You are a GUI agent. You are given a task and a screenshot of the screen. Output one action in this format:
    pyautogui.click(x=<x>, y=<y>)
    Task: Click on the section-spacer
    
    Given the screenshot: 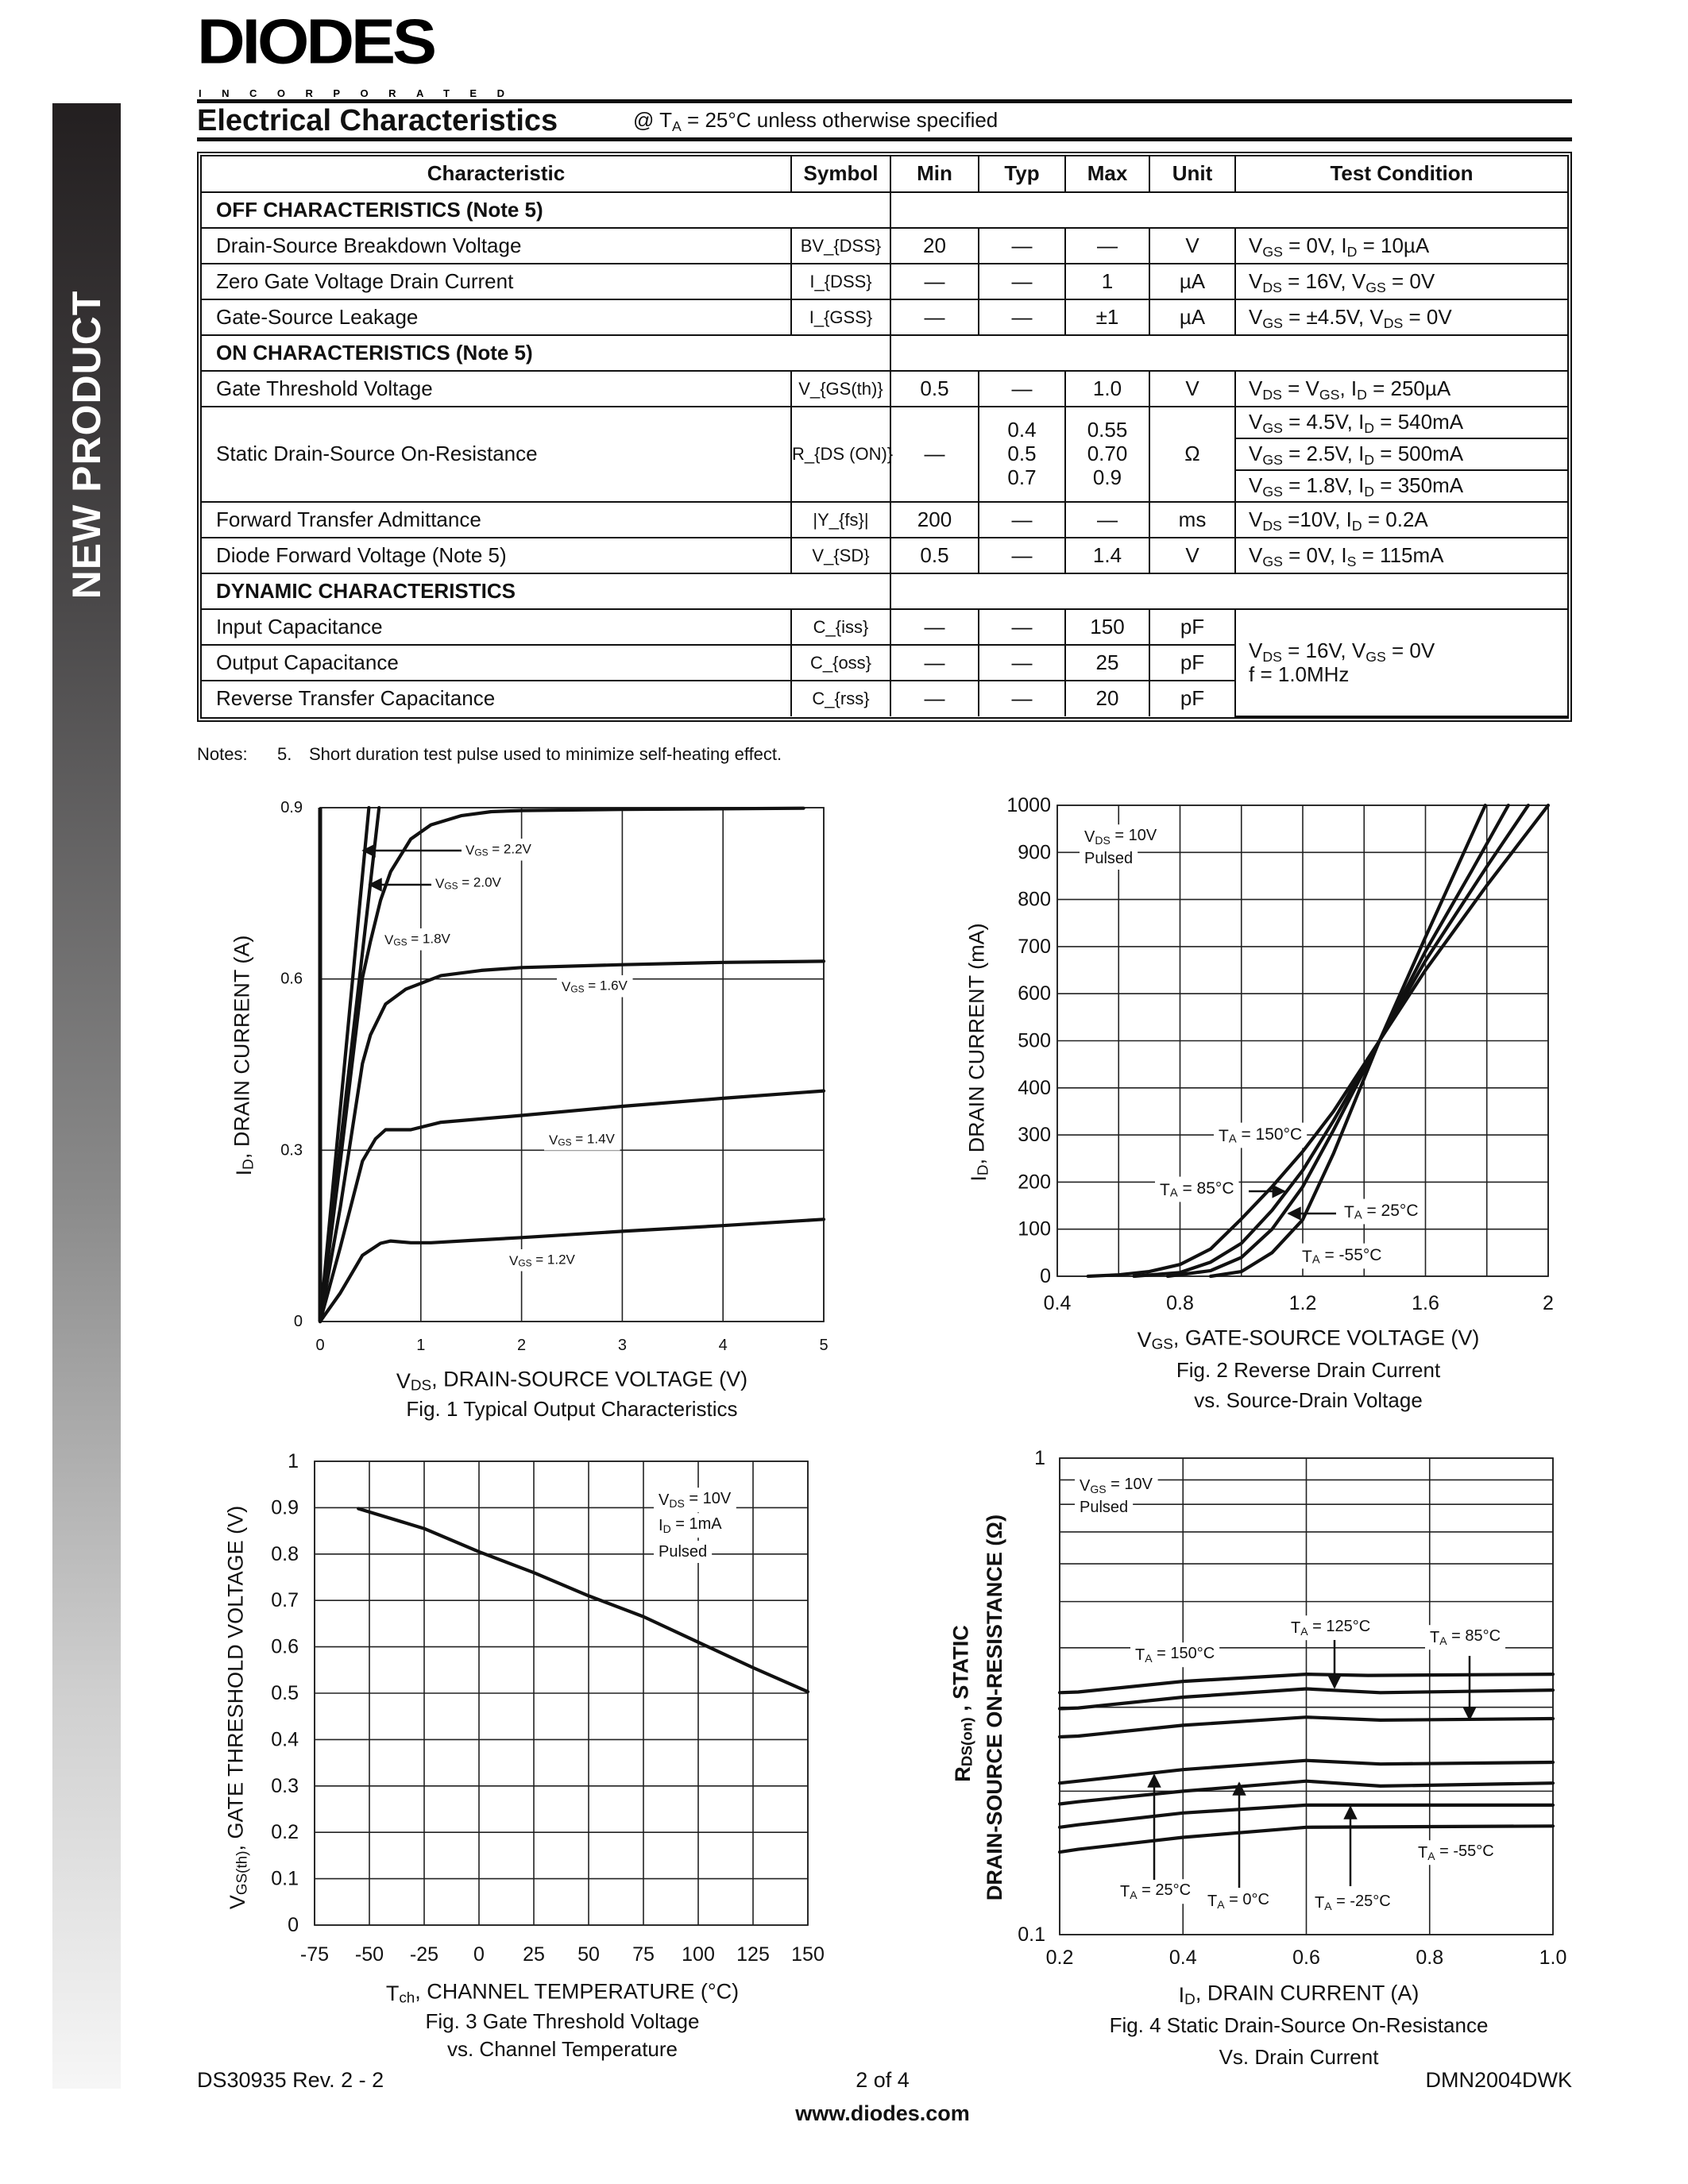 What is the action you would take?
    pyautogui.click(x=1229, y=210)
    